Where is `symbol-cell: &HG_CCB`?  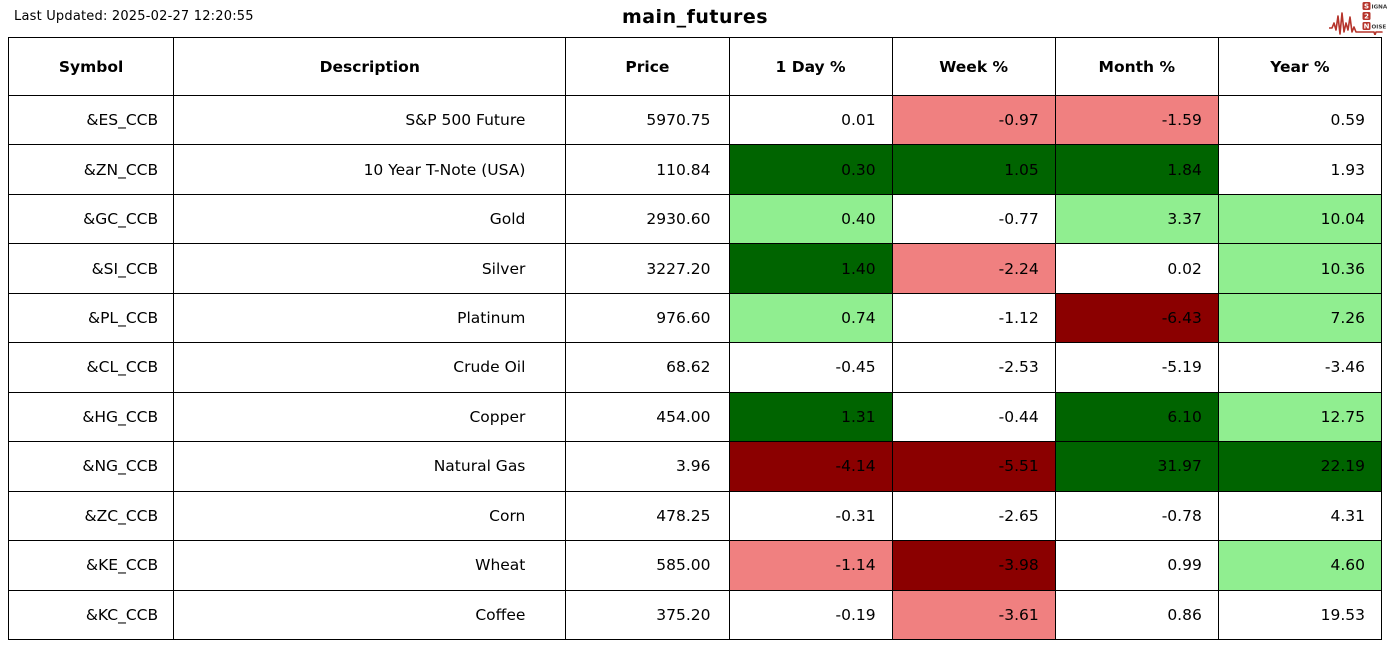 symbol-cell: &HG_CCB is located at coordinates (91, 417).